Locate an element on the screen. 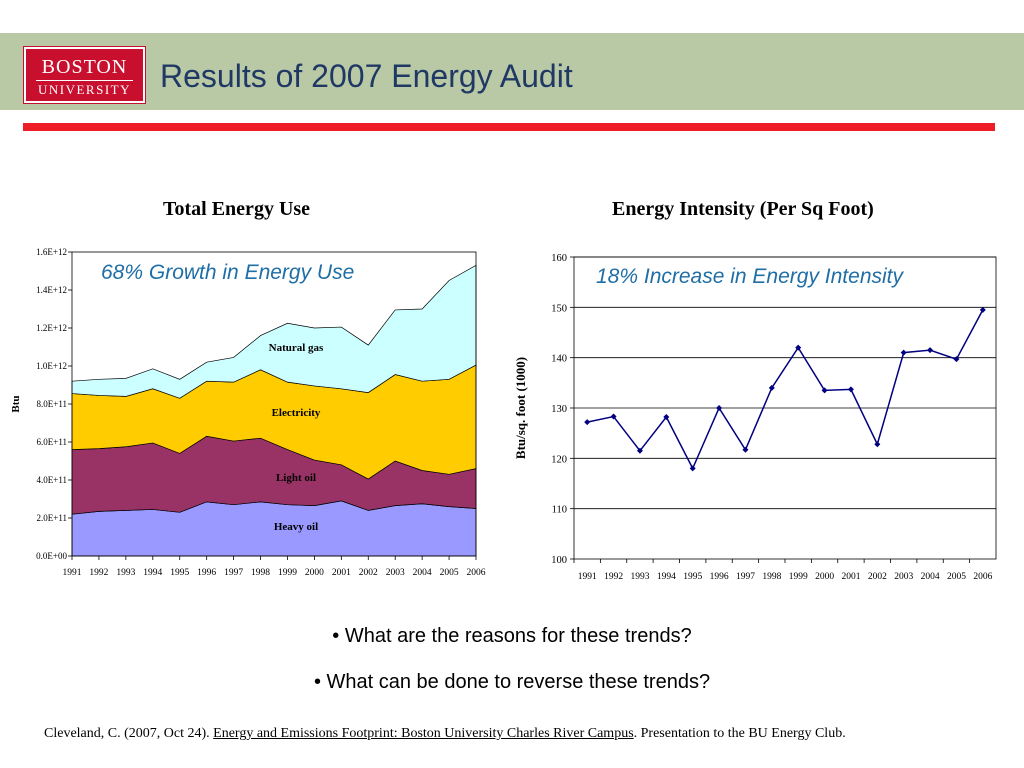 Image resolution: width=1024 pixels, height=768 pixels. y-tick-label: 4.0E+11 is located at coordinates (52, 480).